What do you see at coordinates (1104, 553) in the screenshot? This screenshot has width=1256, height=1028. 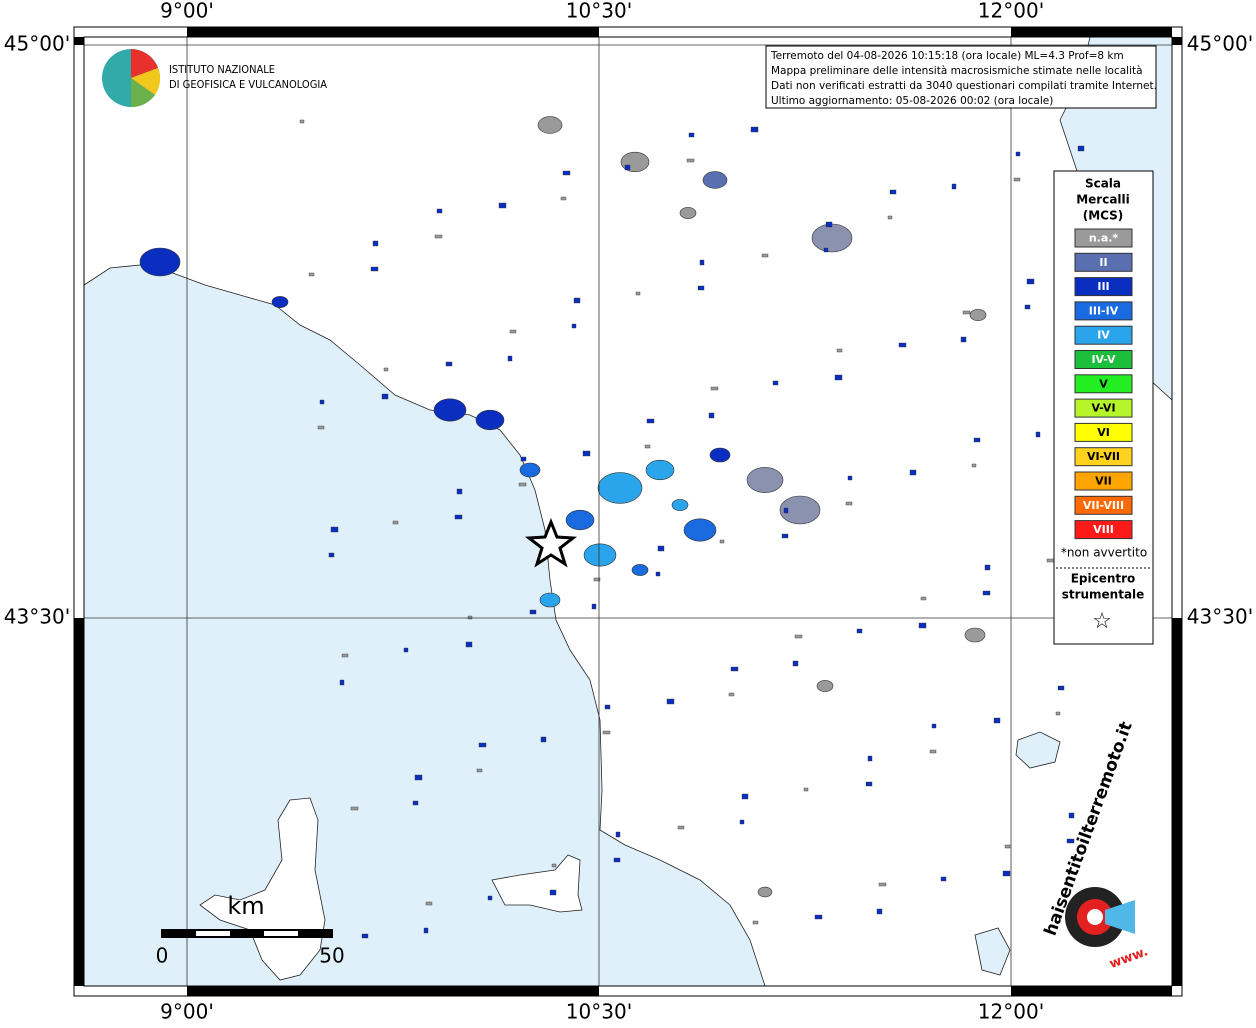 I see `legend-note: *non avvertito` at bounding box center [1104, 553].